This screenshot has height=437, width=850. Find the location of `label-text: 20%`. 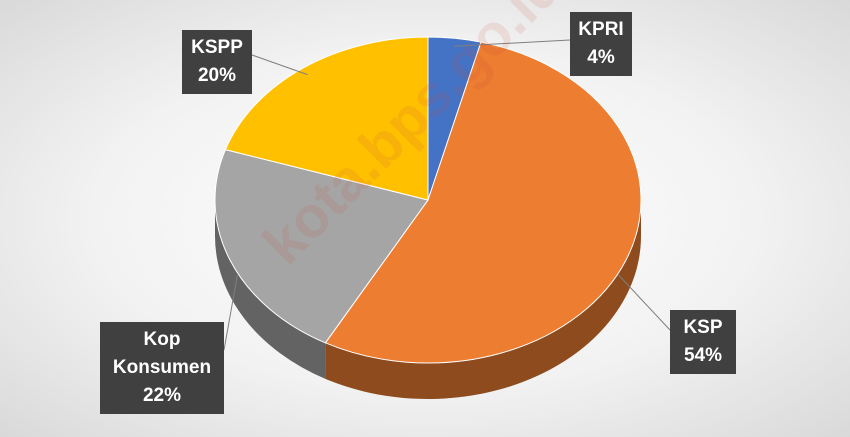

label-text: 20% is located at coordinates (217, 75).